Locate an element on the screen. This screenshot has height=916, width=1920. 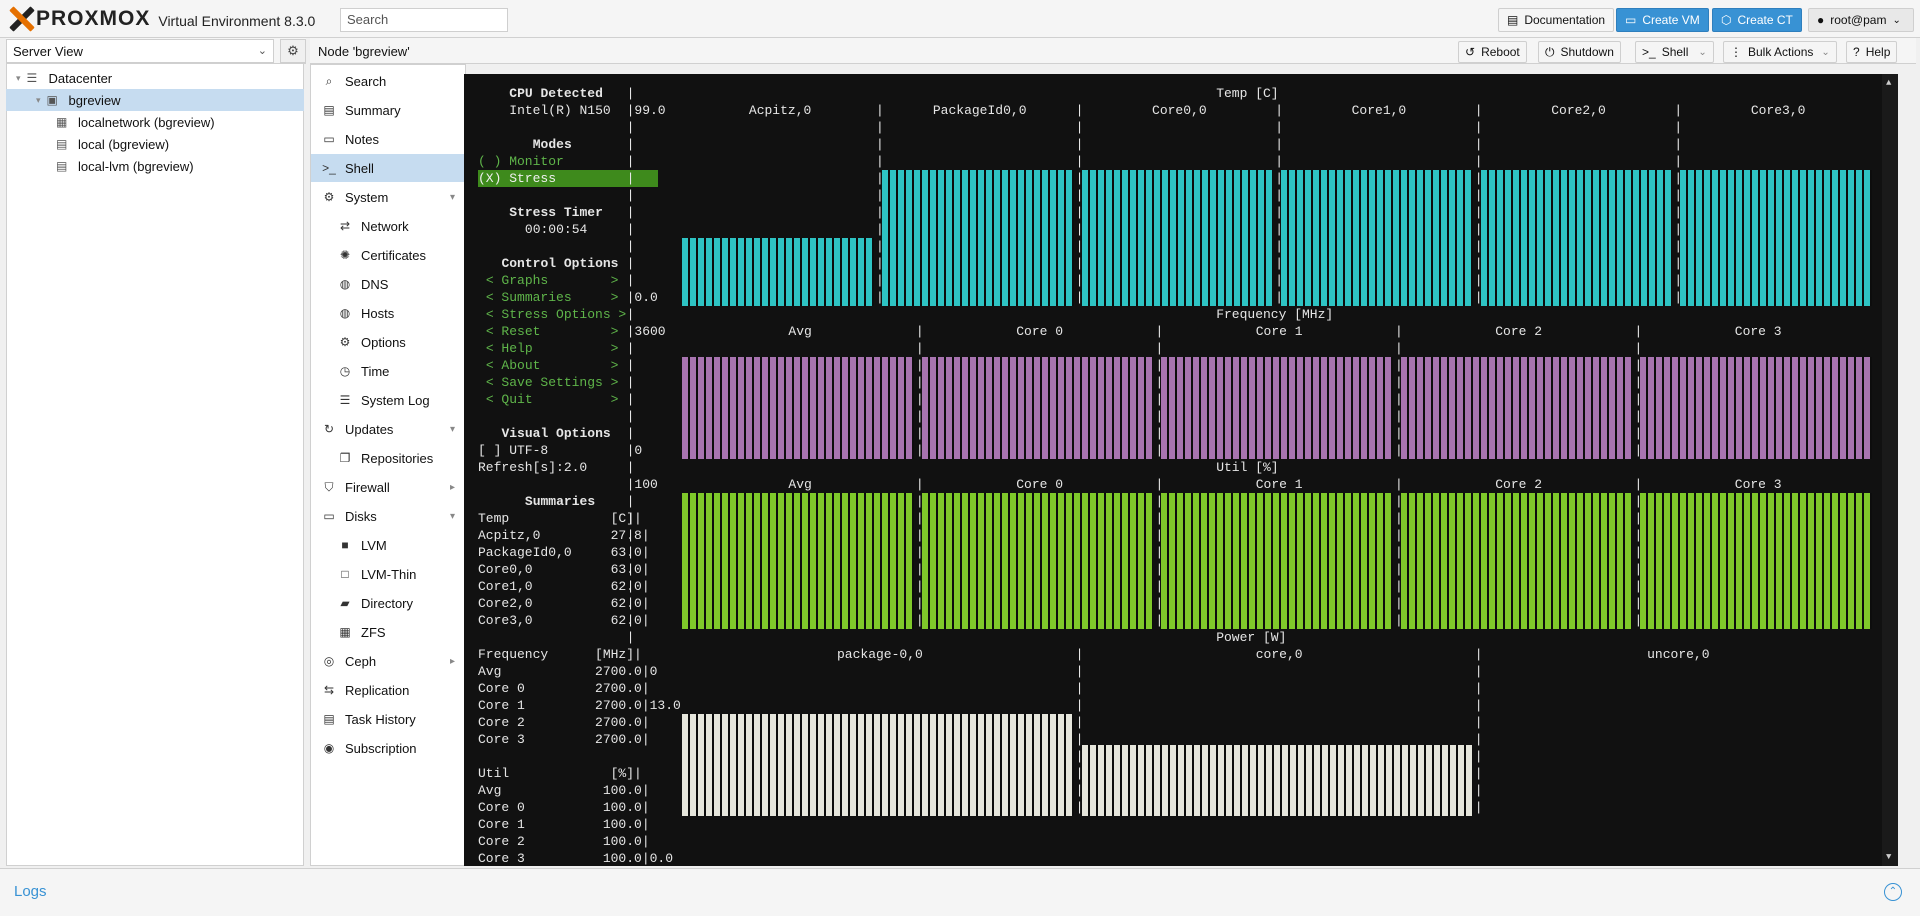
control-stress-options-button: < Stress Options > is located at coordinates (556, 314).